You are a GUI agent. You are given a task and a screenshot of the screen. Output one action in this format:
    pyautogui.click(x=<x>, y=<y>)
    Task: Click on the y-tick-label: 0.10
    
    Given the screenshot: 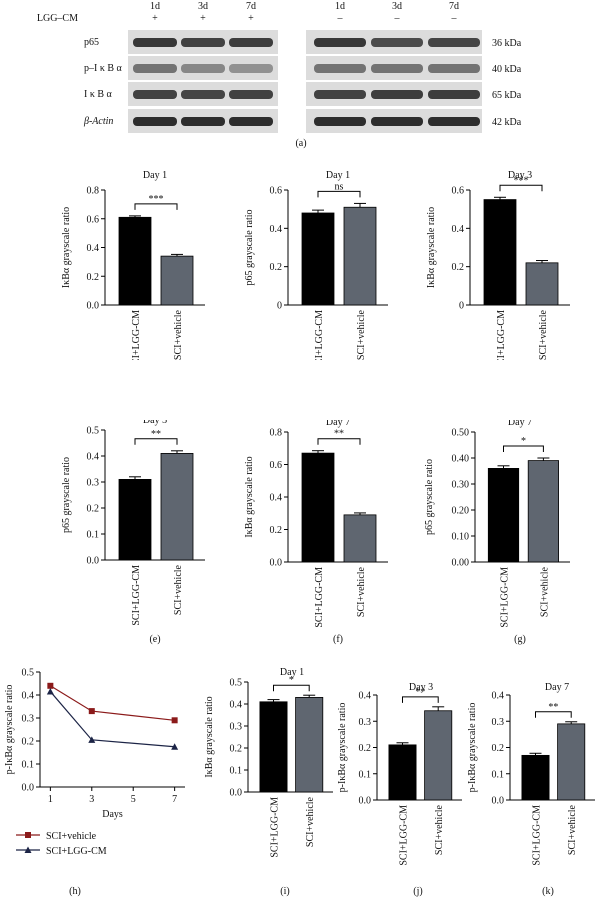 What is the action you would take?
    pyautogui.click(x=461, y=537)
    